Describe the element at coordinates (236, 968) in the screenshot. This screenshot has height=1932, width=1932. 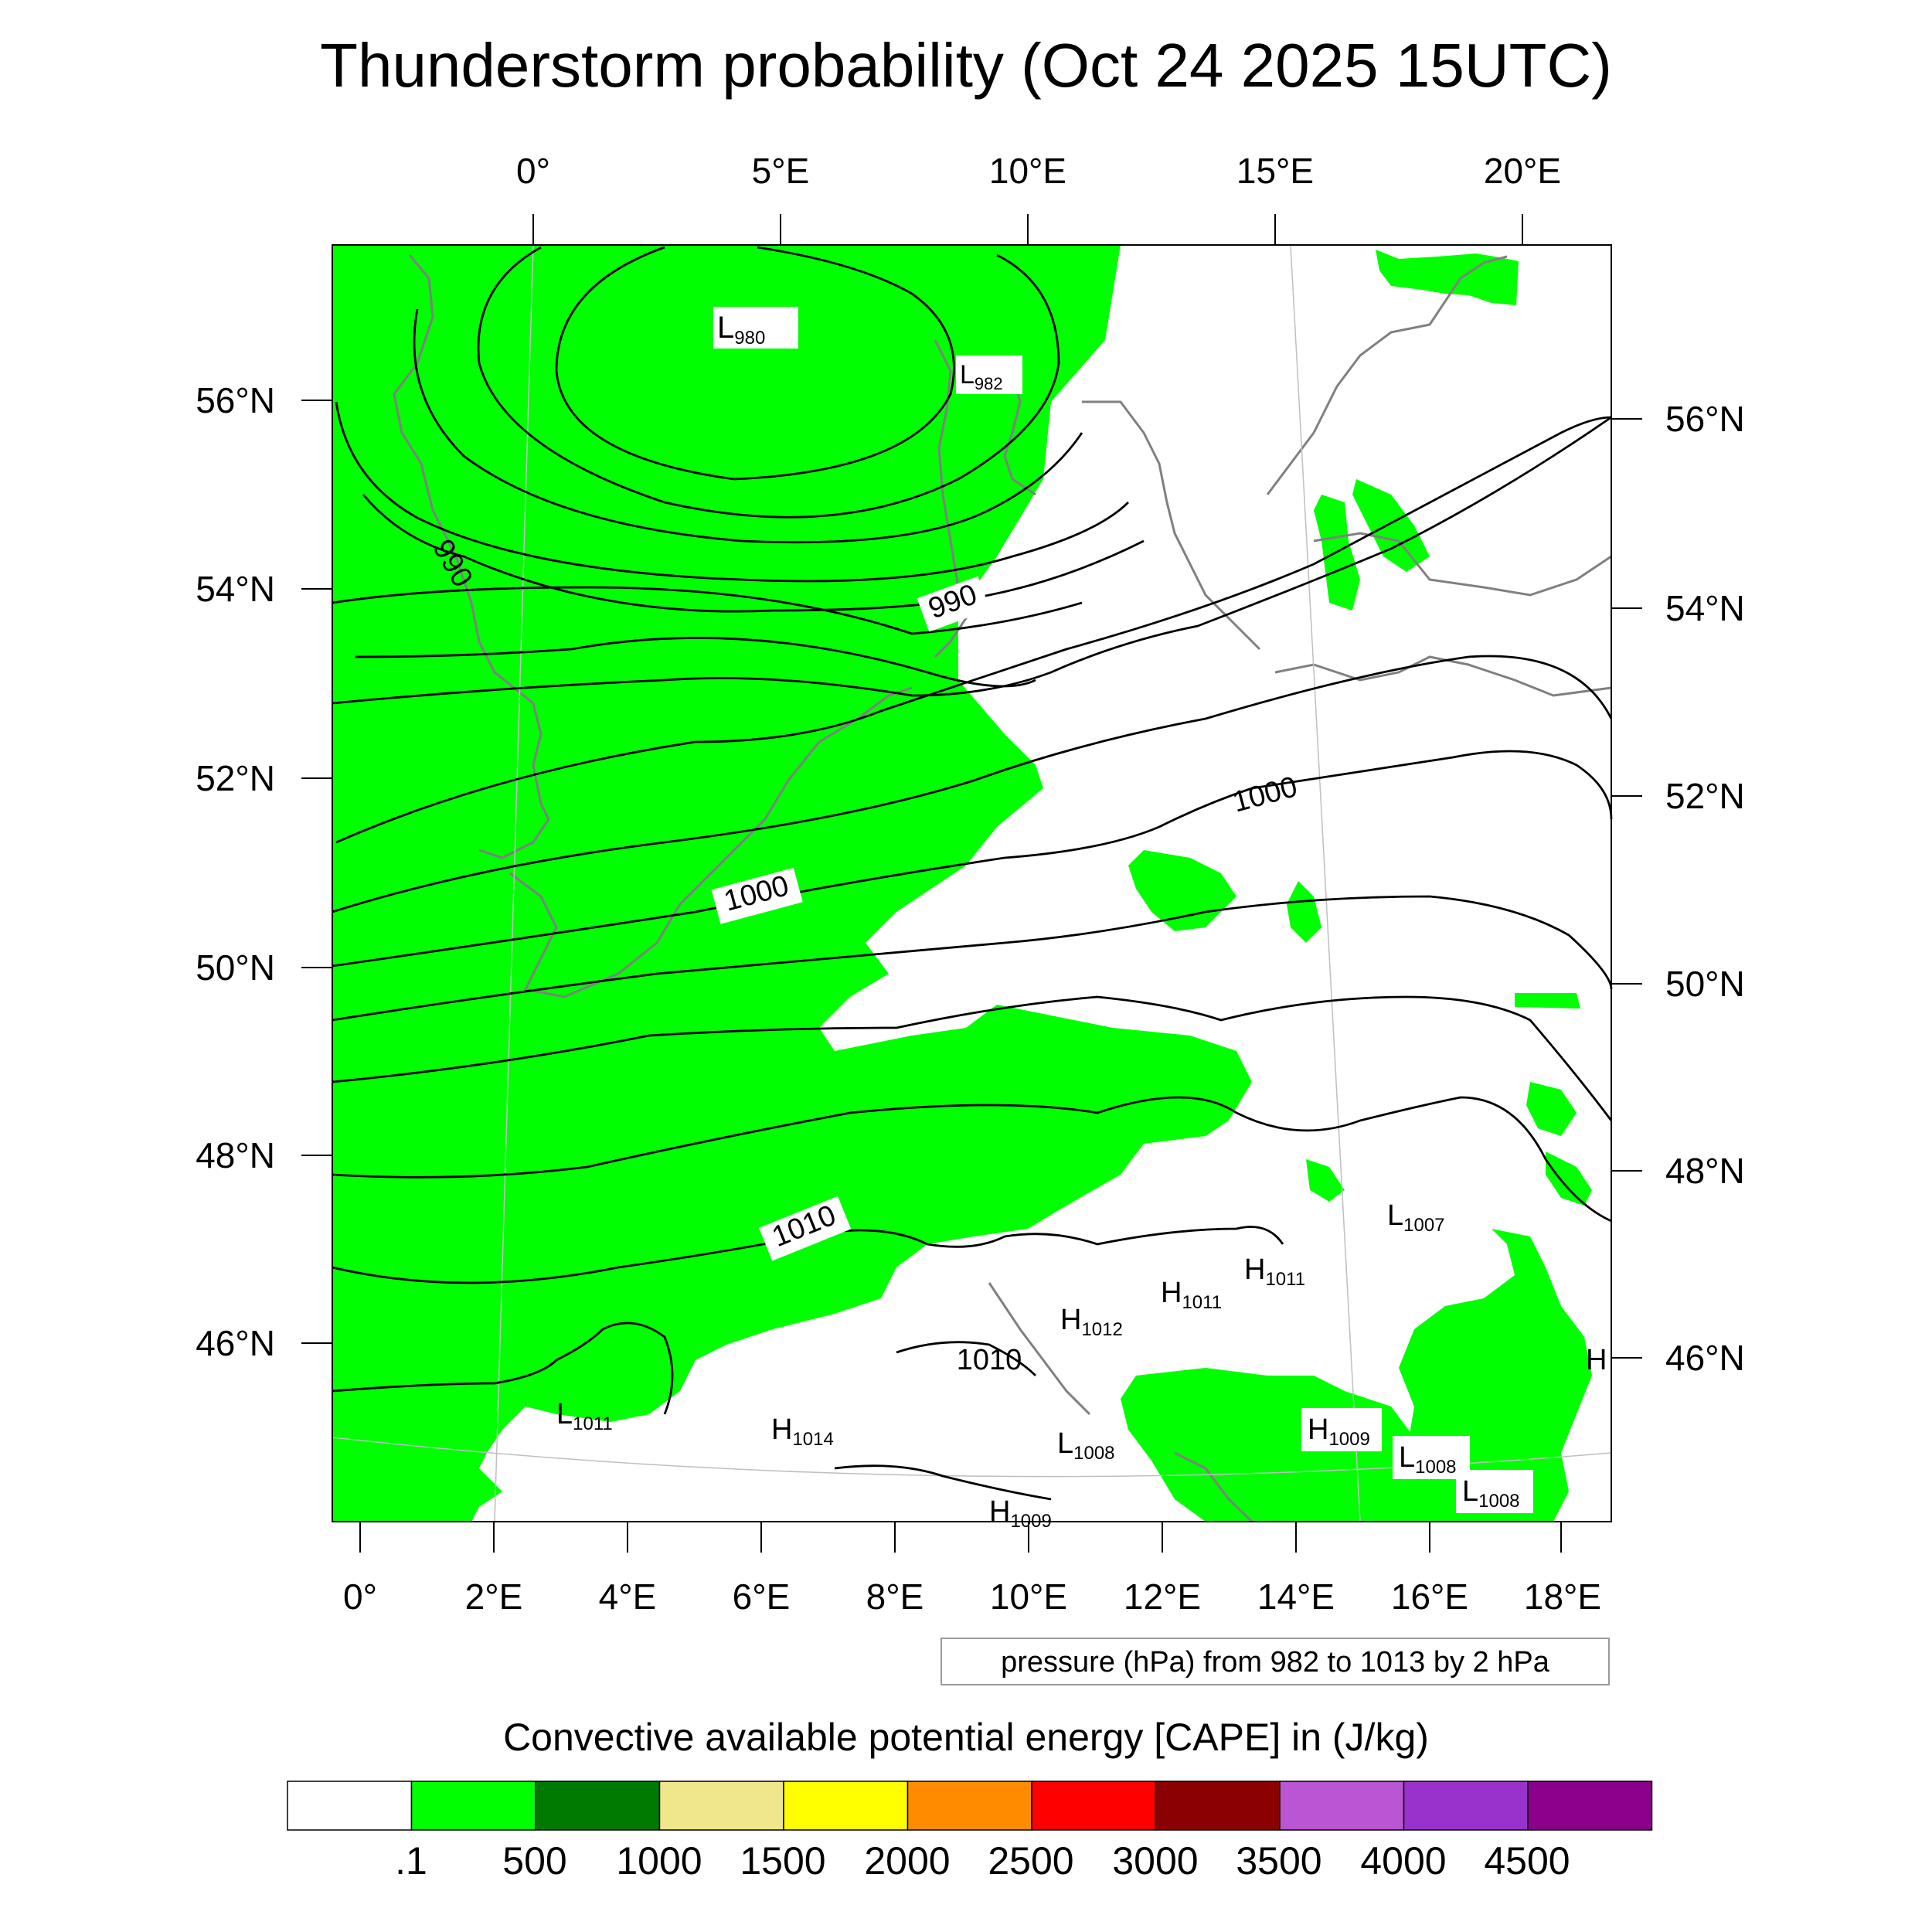
I see `left-lat-label: 50°N` at that location.